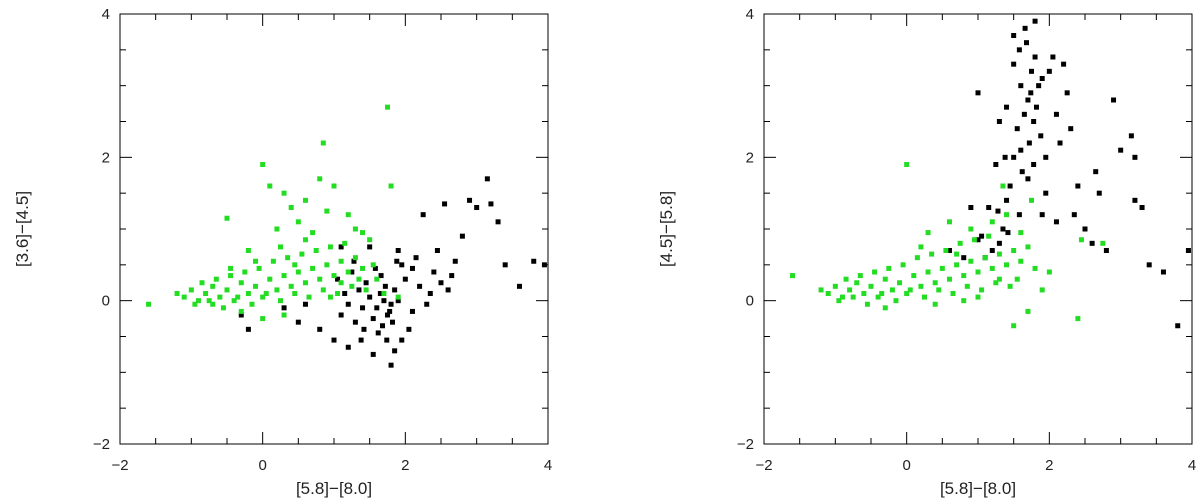 The width and height of the screenshot is (1200, 500). Describe the element at coordinates (750, 301) in the screenshot. I see `y-tick-label: 0` at that location.